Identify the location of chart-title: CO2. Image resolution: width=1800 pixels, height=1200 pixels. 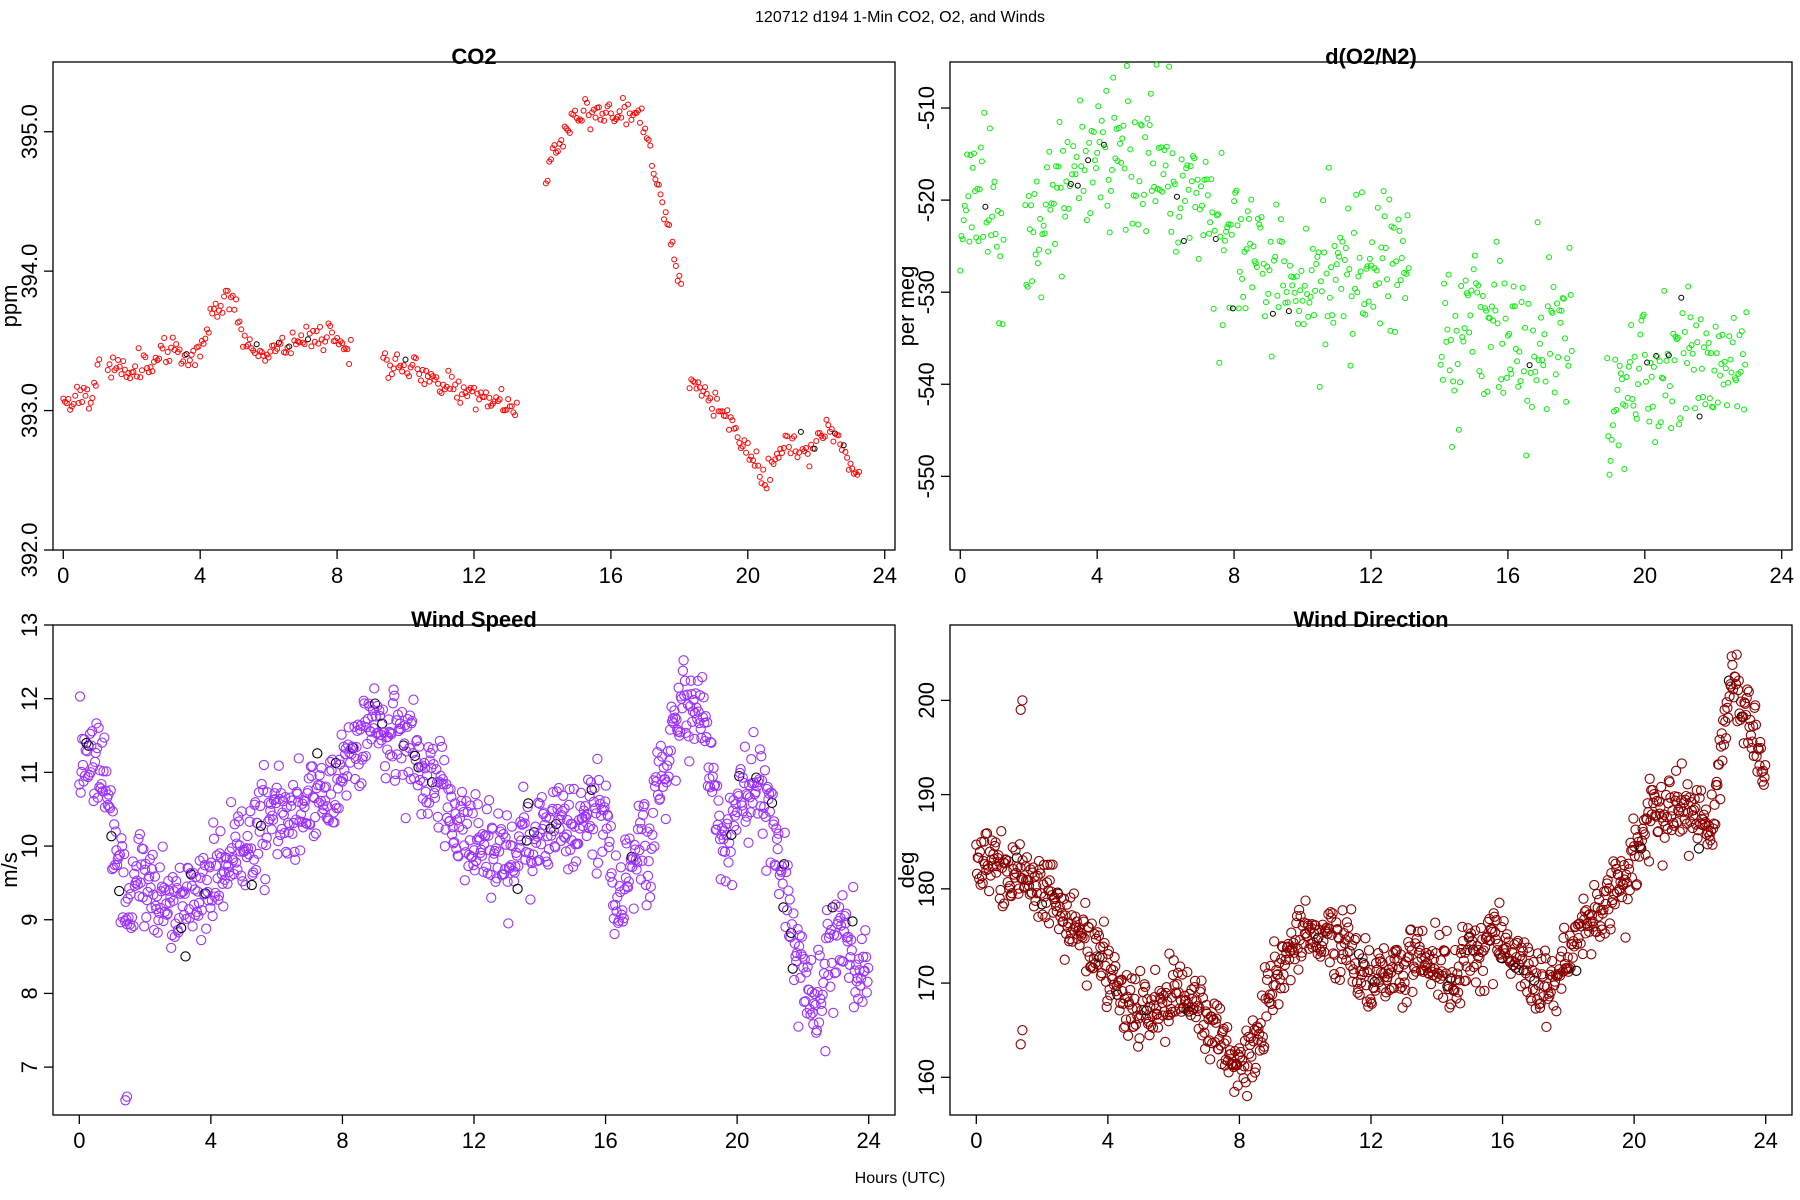
(473, 56).